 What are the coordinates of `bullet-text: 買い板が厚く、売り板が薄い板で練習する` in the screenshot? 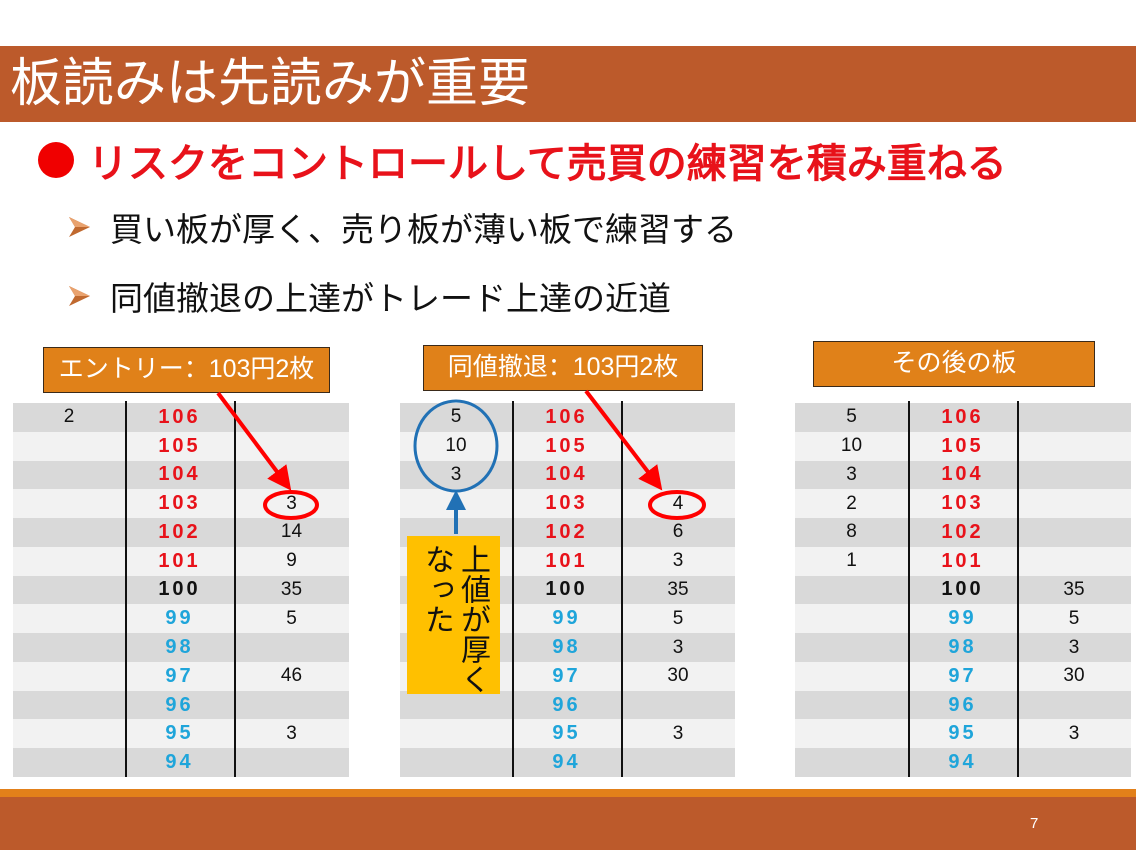 It's located at (423, 229).